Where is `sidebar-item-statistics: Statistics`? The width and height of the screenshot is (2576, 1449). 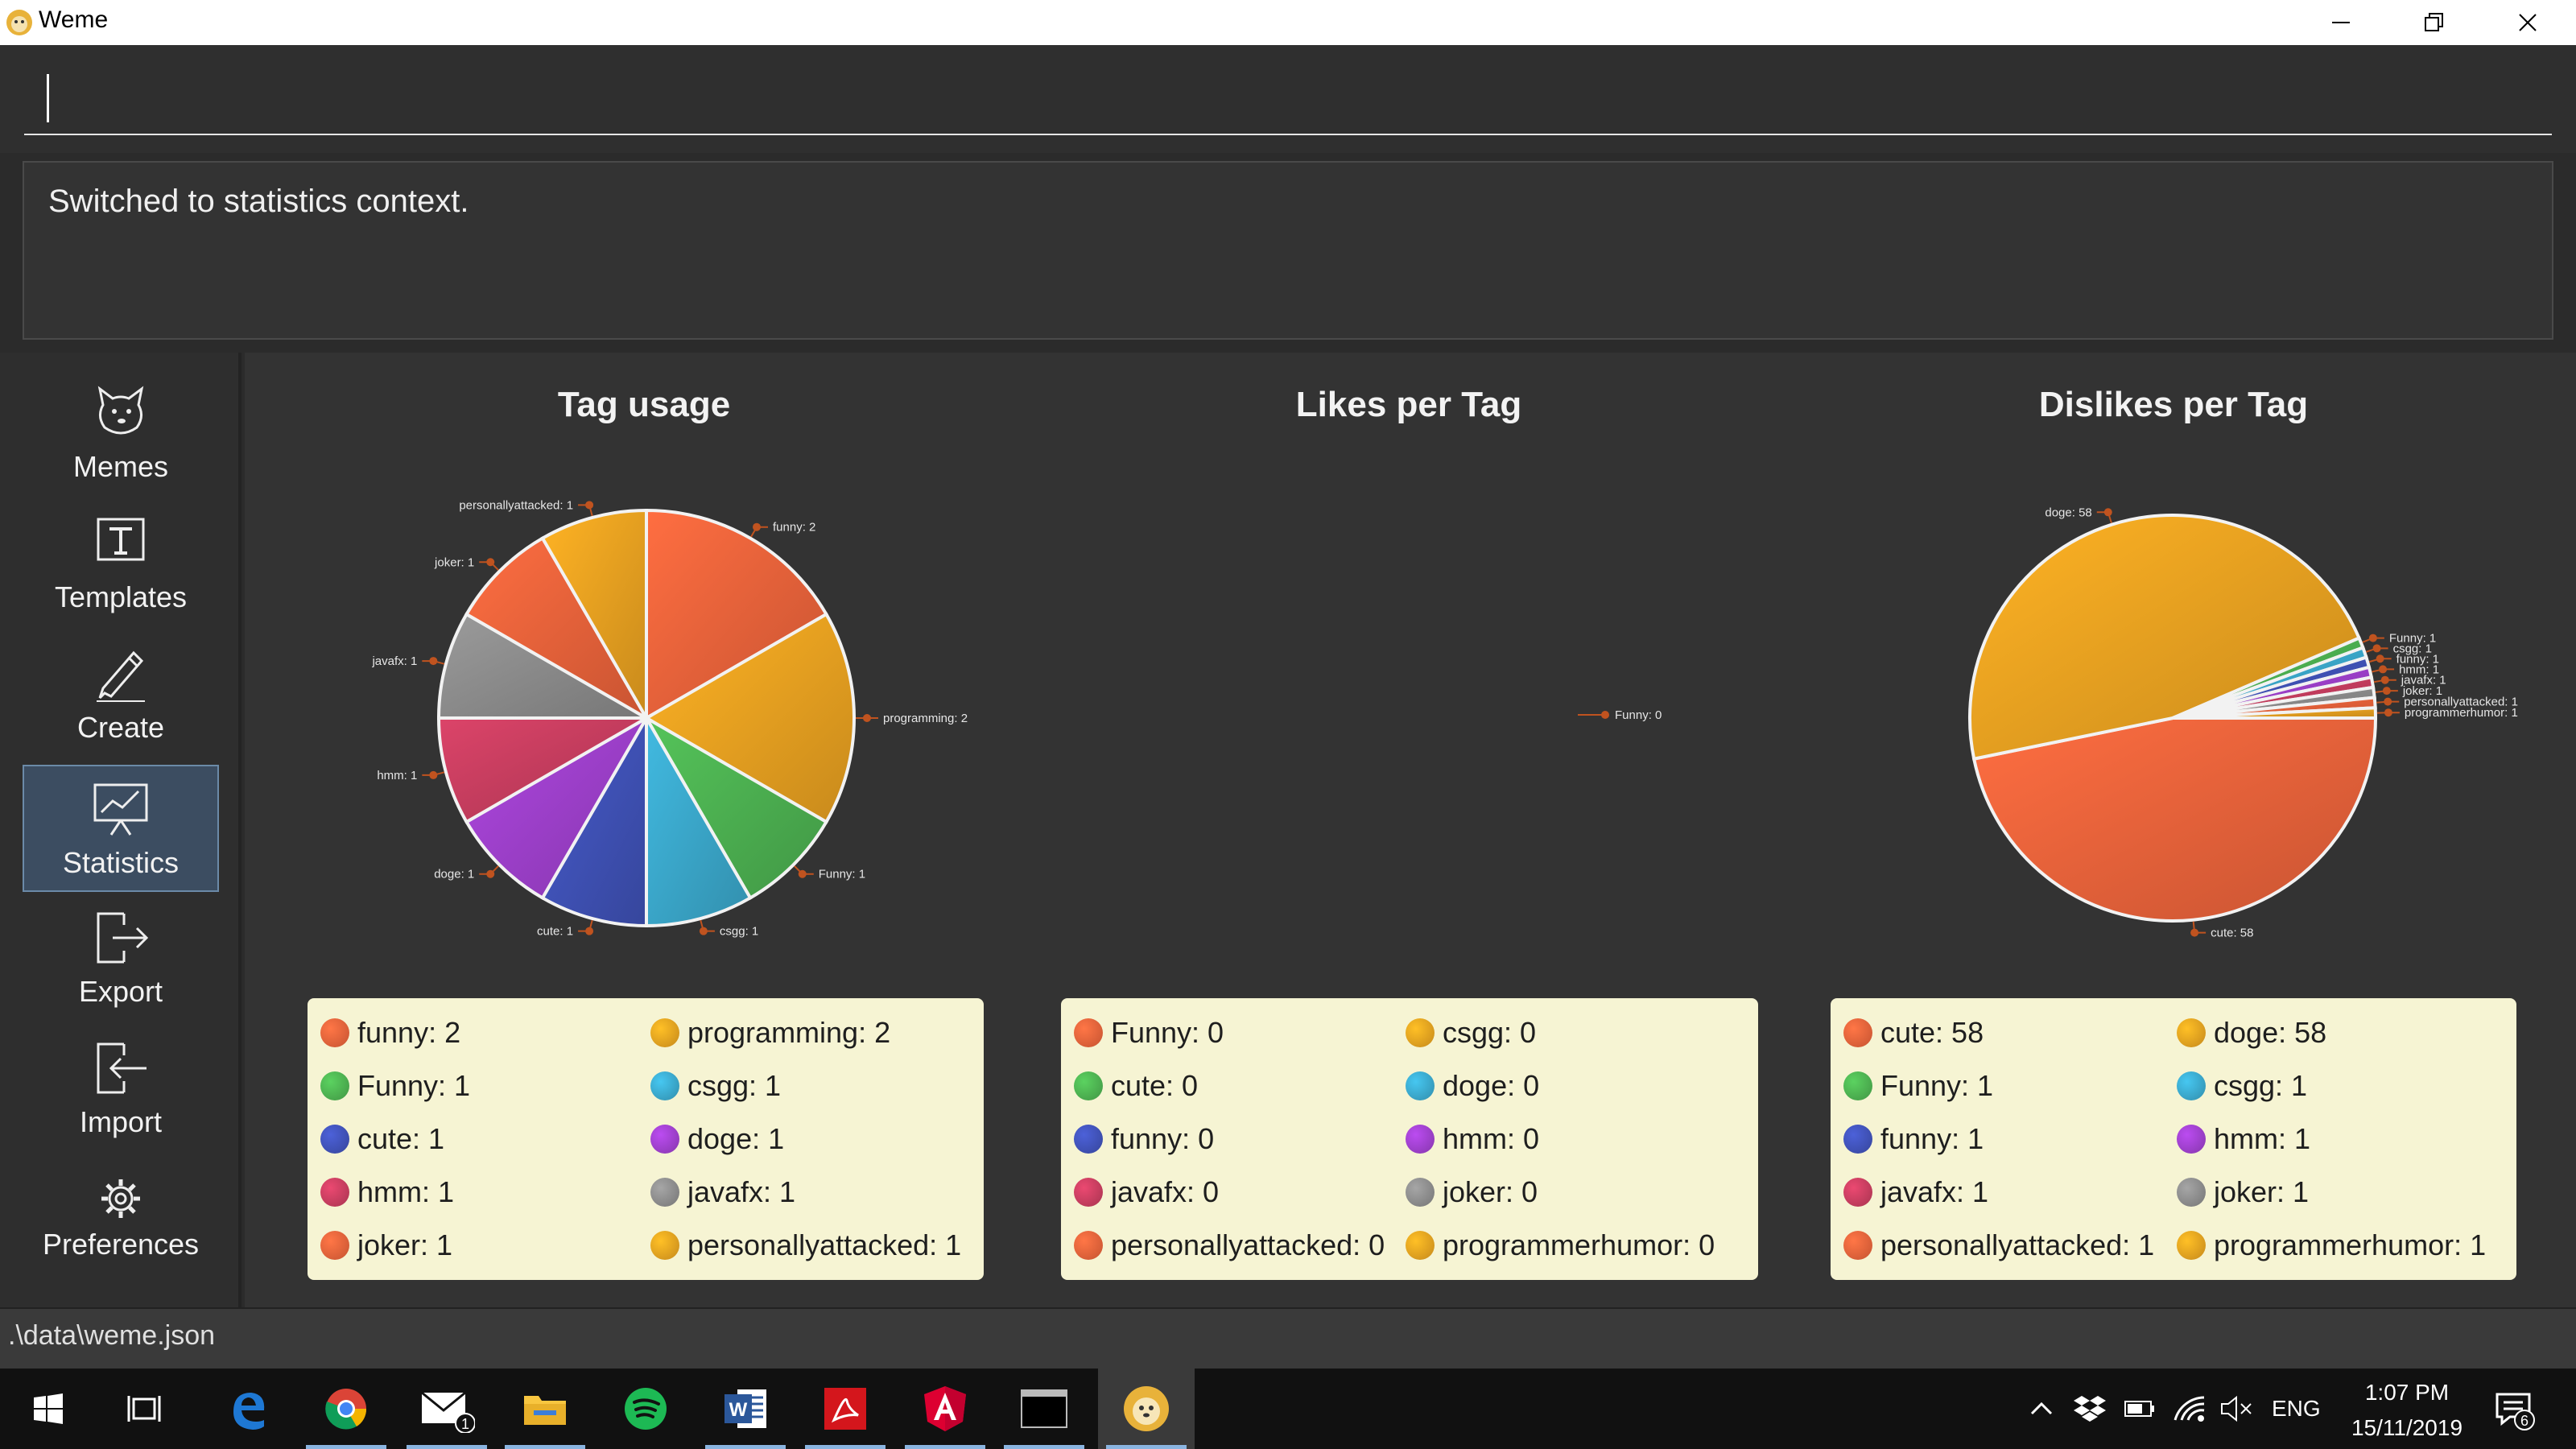 sidebar-item-statistics: Statistics is located at coordinates (121, 828).